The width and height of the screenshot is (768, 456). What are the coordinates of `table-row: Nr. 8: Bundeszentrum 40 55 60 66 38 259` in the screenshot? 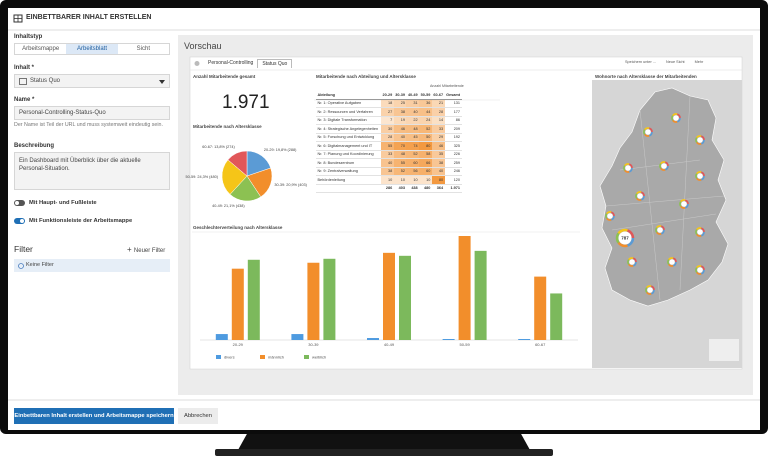 It's located at (389, 163).